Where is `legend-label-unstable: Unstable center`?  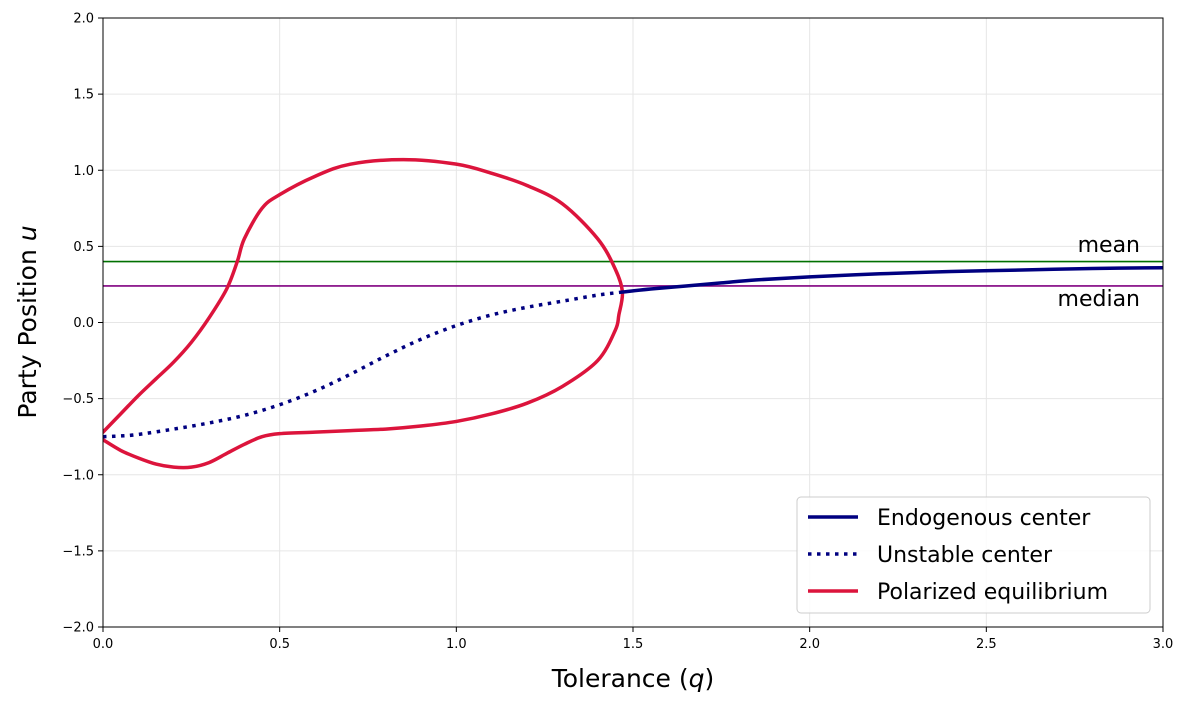 legend-label-unstable: Unstable center is located at coordinates (965, 555).